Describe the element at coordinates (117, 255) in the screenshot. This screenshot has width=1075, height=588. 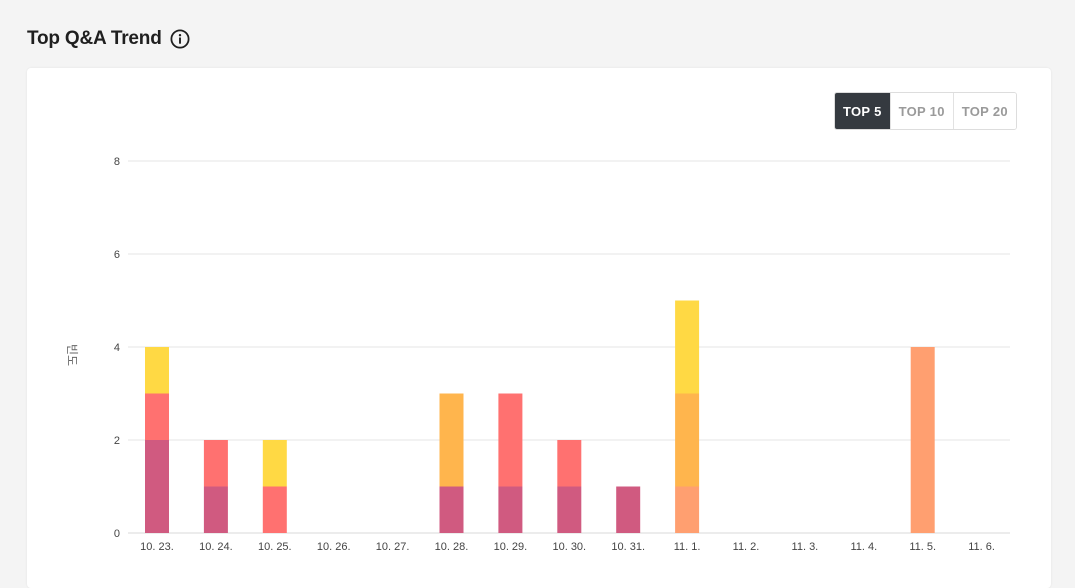
I see `y-tick-label: 6` at that location.